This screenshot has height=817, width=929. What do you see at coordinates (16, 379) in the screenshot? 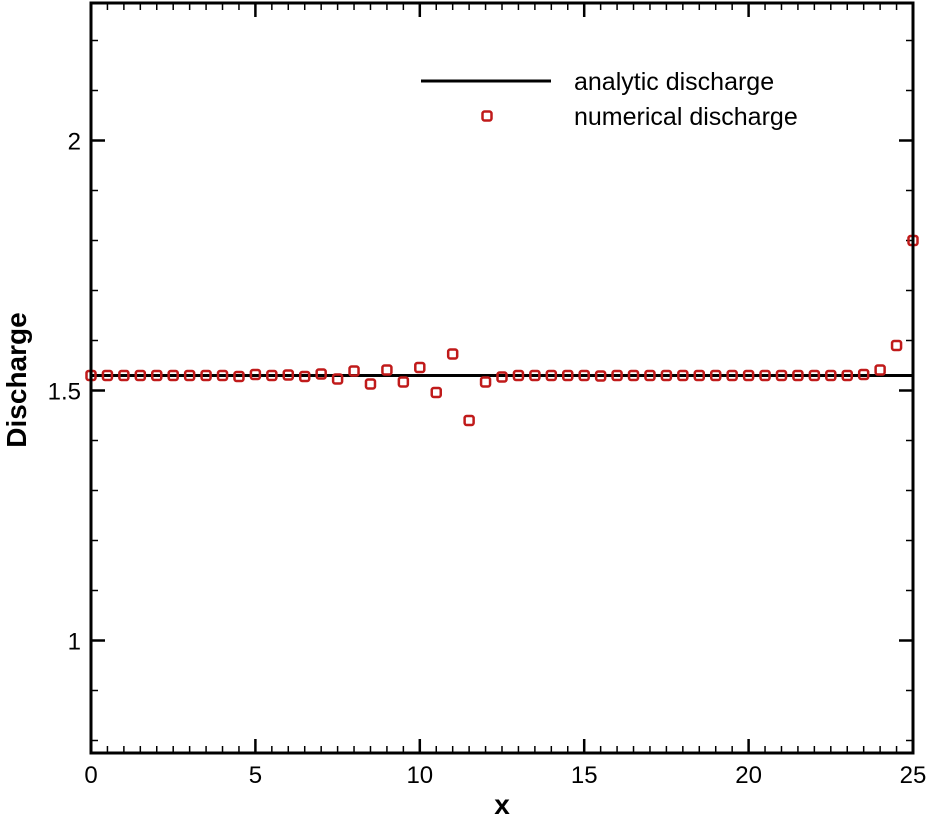
I see `y-axis-title: Discharge` at bounding box center [16, 379].